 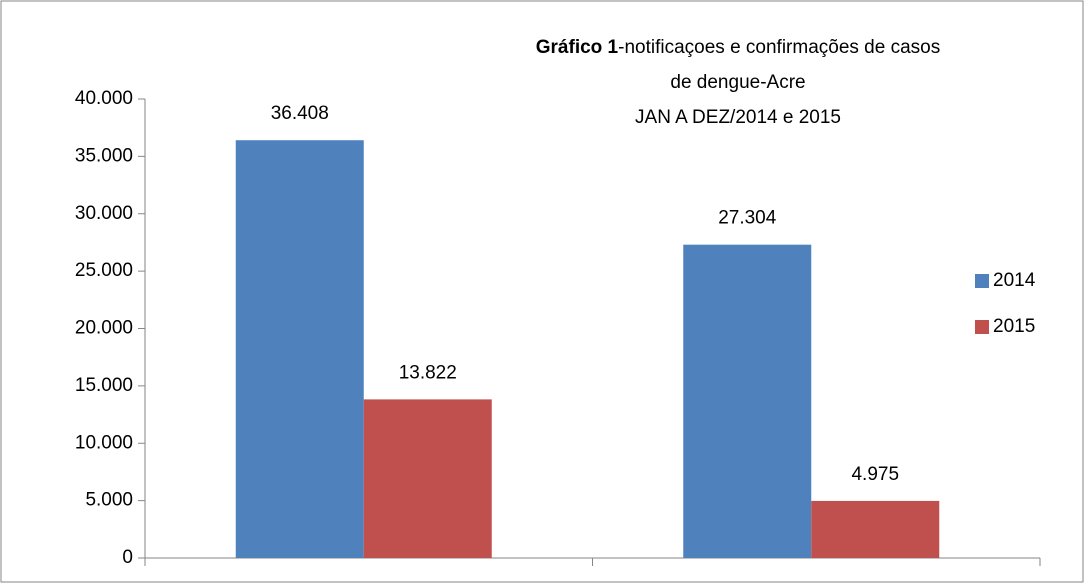 What do you see at coordinates (104, 328) in the screenshot?
I see `y-tick-label: 20.000` at bounding box center [104, 328].